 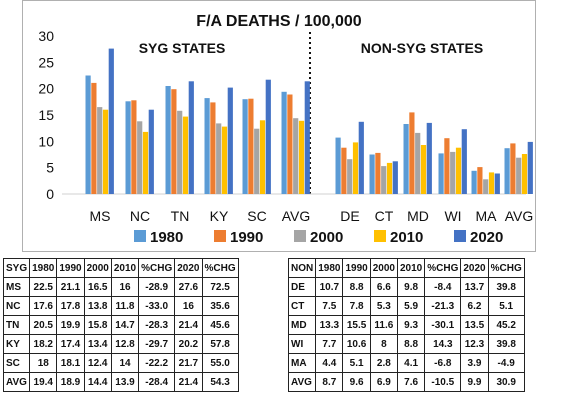 I want to click on syg-table-cell: SC, so click(x=16, y=363).